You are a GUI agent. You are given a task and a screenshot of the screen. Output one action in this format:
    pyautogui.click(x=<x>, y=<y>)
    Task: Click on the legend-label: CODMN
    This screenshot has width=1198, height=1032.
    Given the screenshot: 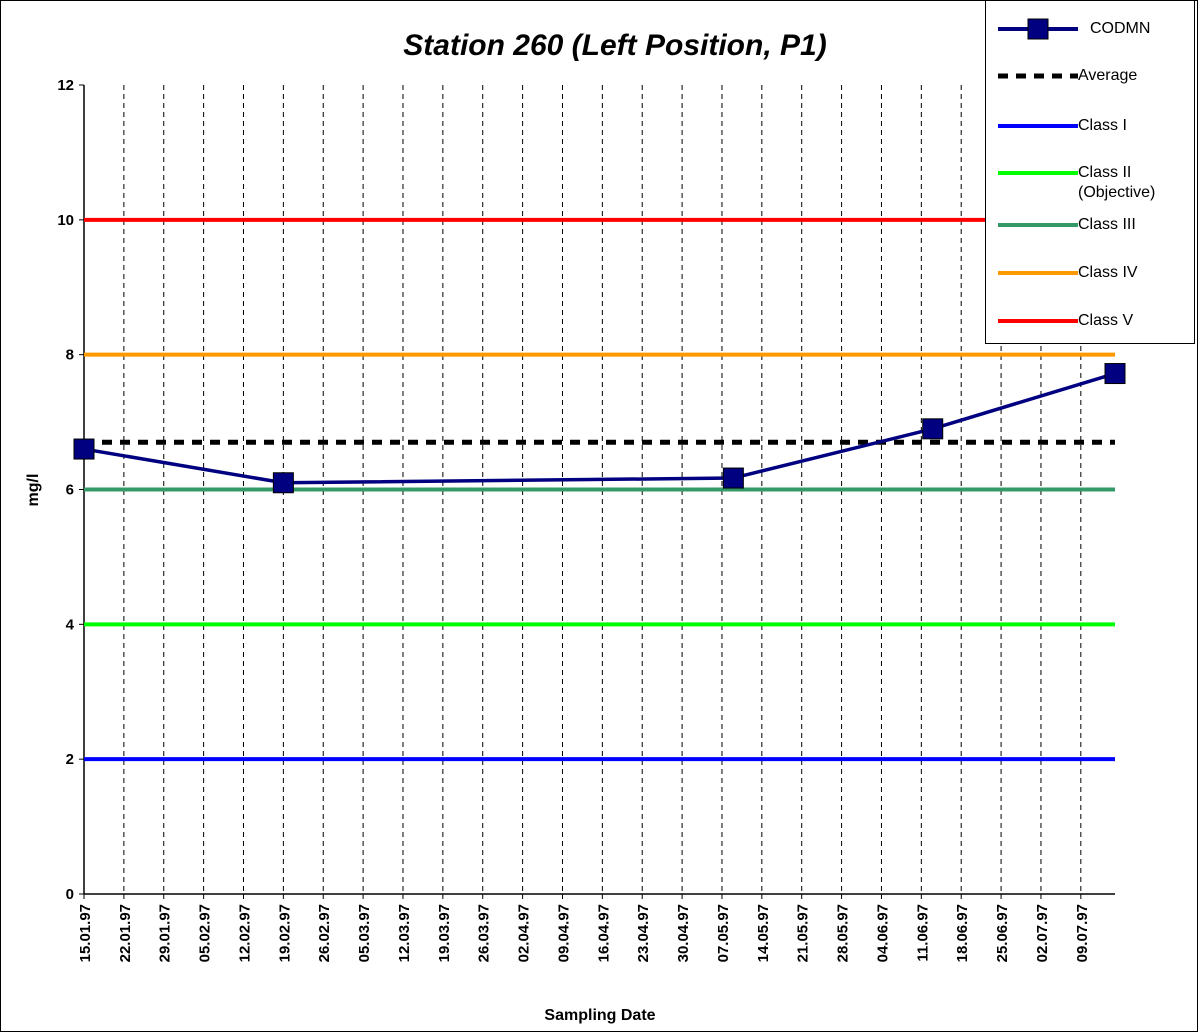 What is the action you would take?
    pyautogui.click(x=1120, y=28)
    